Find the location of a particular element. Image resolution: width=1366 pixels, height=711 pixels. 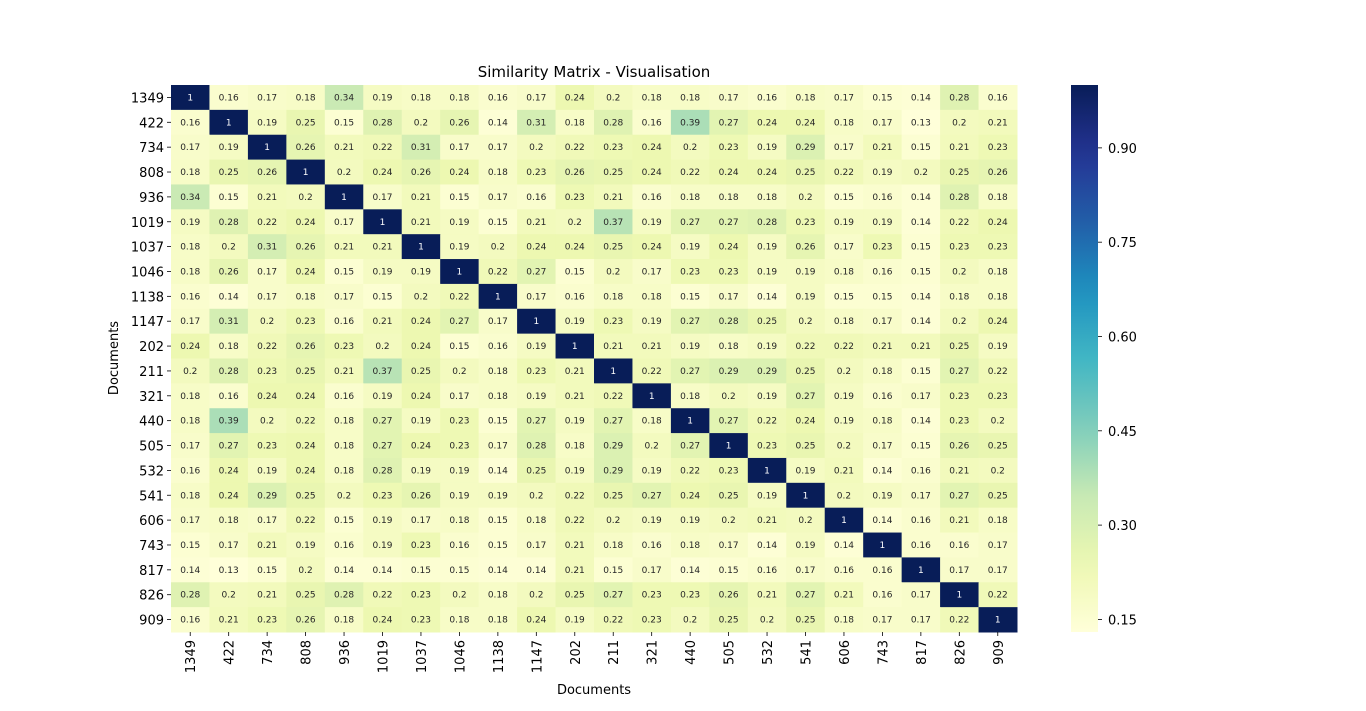

y-tick-label: 422 is located at coordinates (151, 123).